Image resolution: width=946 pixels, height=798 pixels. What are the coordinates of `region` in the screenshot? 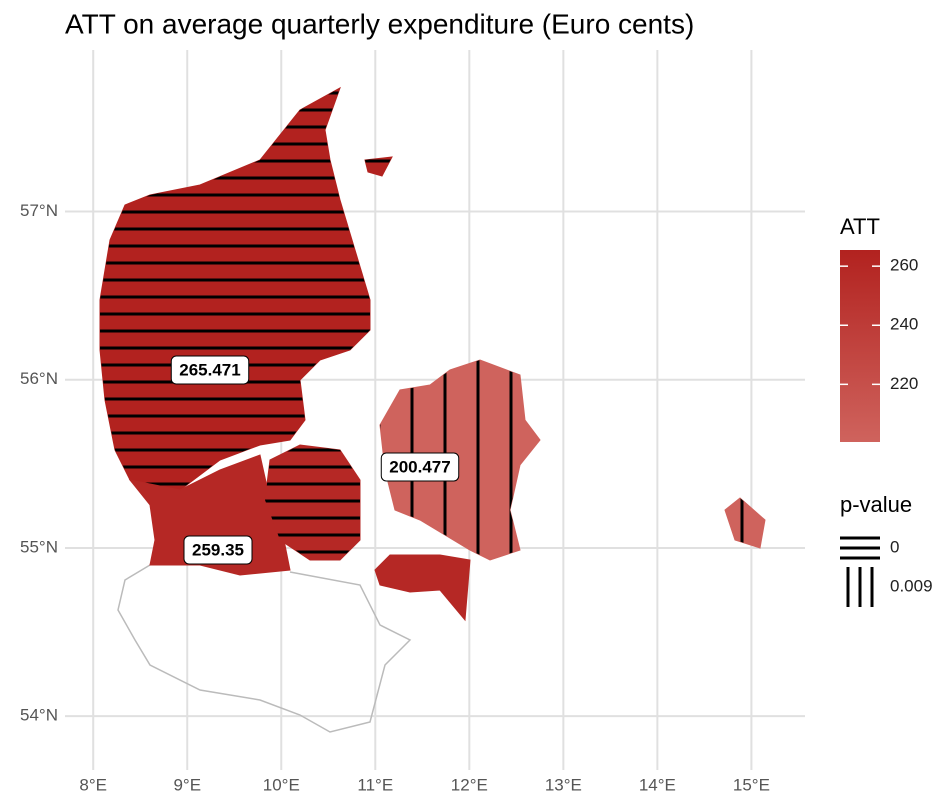 It's located at (422, 588).